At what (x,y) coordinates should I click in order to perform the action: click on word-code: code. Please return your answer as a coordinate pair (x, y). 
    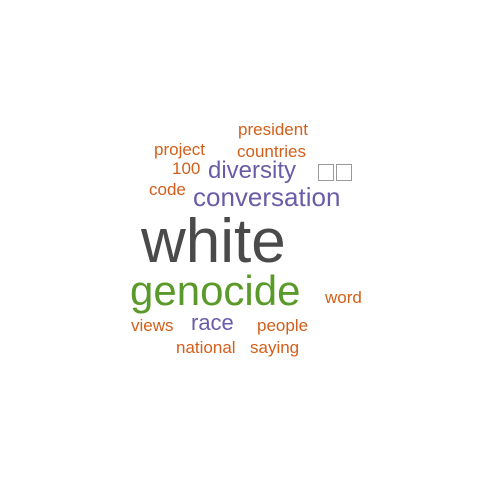
    Looking at the image, I should click on (167, 189).